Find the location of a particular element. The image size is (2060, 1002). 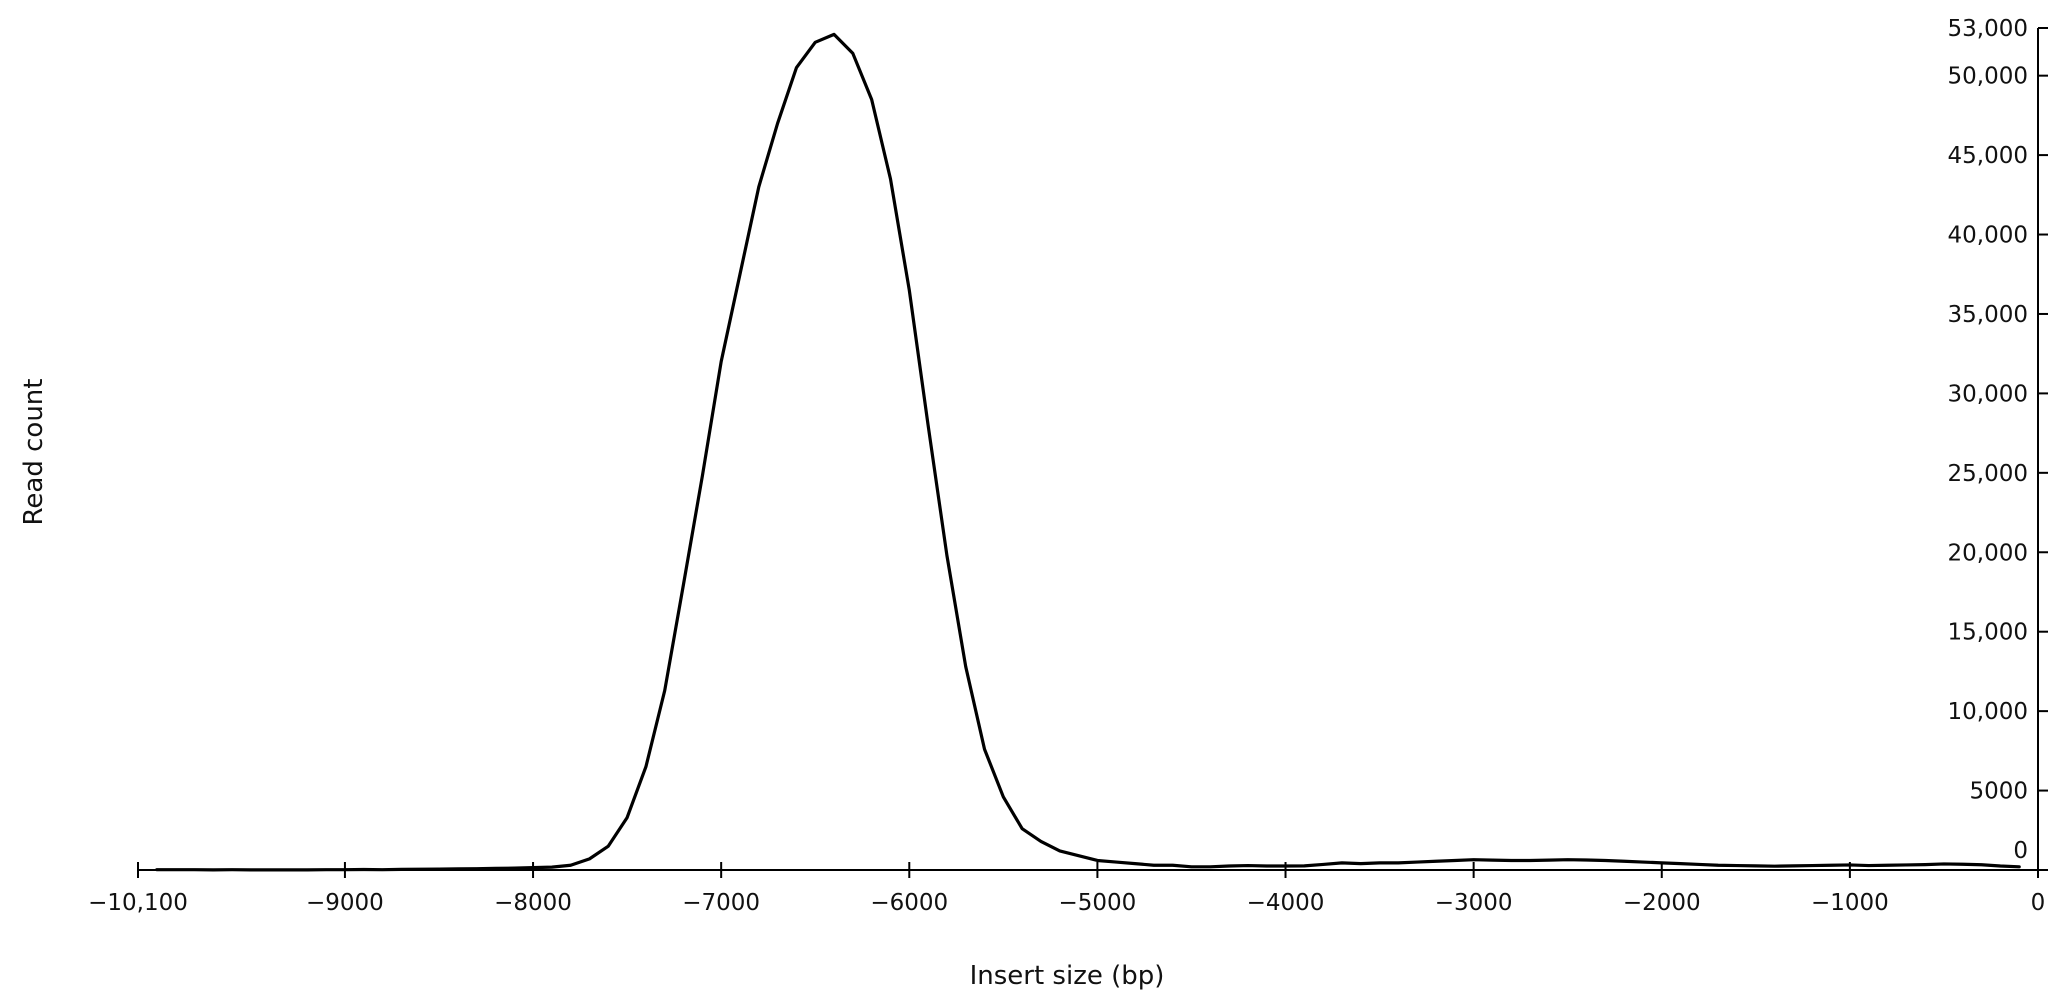

y-tick-label: 15,000 is located at coordinates (1988, 633).